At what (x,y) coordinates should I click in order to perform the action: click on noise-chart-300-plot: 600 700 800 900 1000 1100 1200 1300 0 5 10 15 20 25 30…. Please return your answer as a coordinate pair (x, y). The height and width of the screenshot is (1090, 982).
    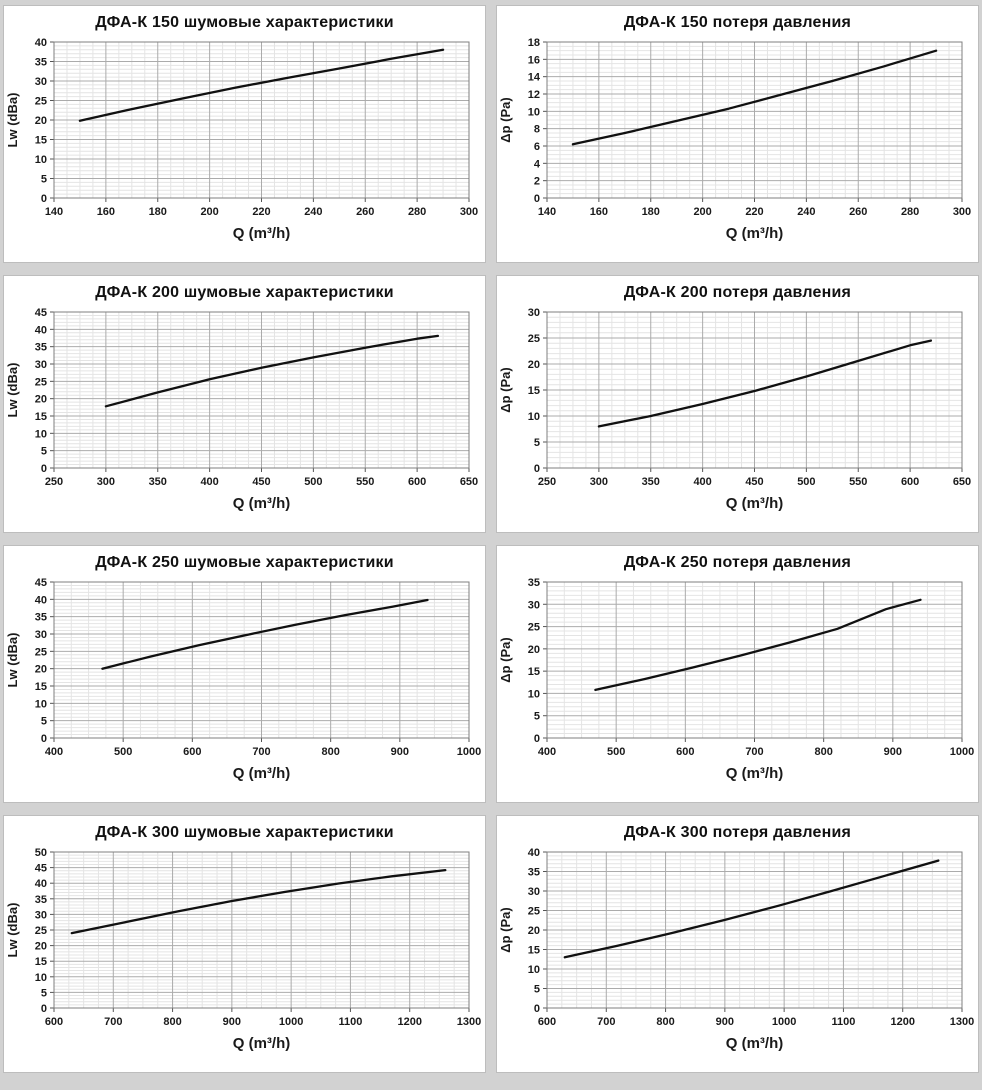
    Looking at the image, I should click on (244, 950).